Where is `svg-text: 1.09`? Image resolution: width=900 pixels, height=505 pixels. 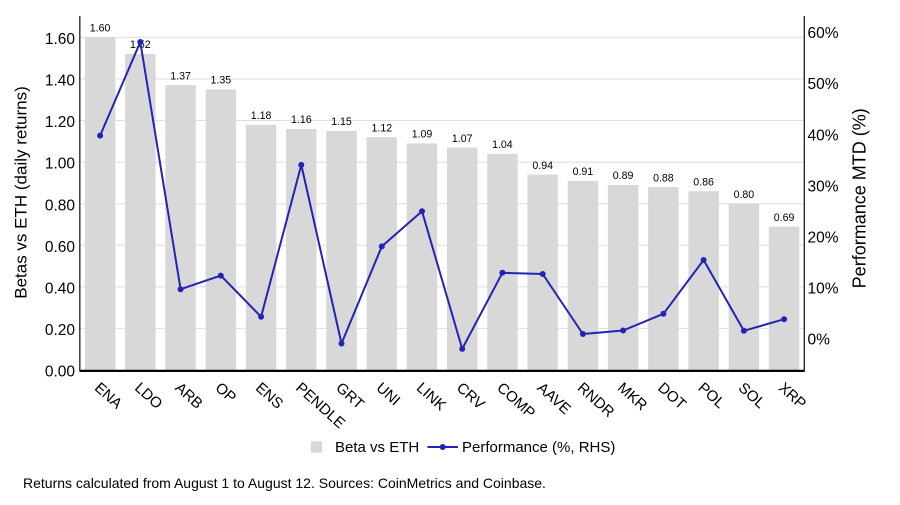
svg-text: 1.09 is located at coordinates (422, 135).